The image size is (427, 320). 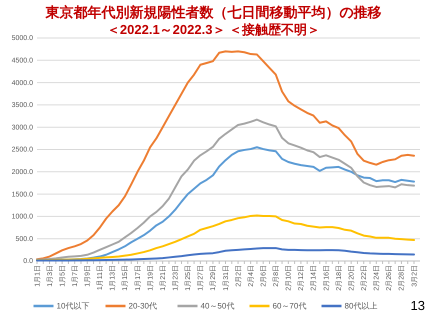 What do you see at coordinates (217, 306) in the screenshot?
I see `legend-label: 40～50代` at bounding box center [217, 306].